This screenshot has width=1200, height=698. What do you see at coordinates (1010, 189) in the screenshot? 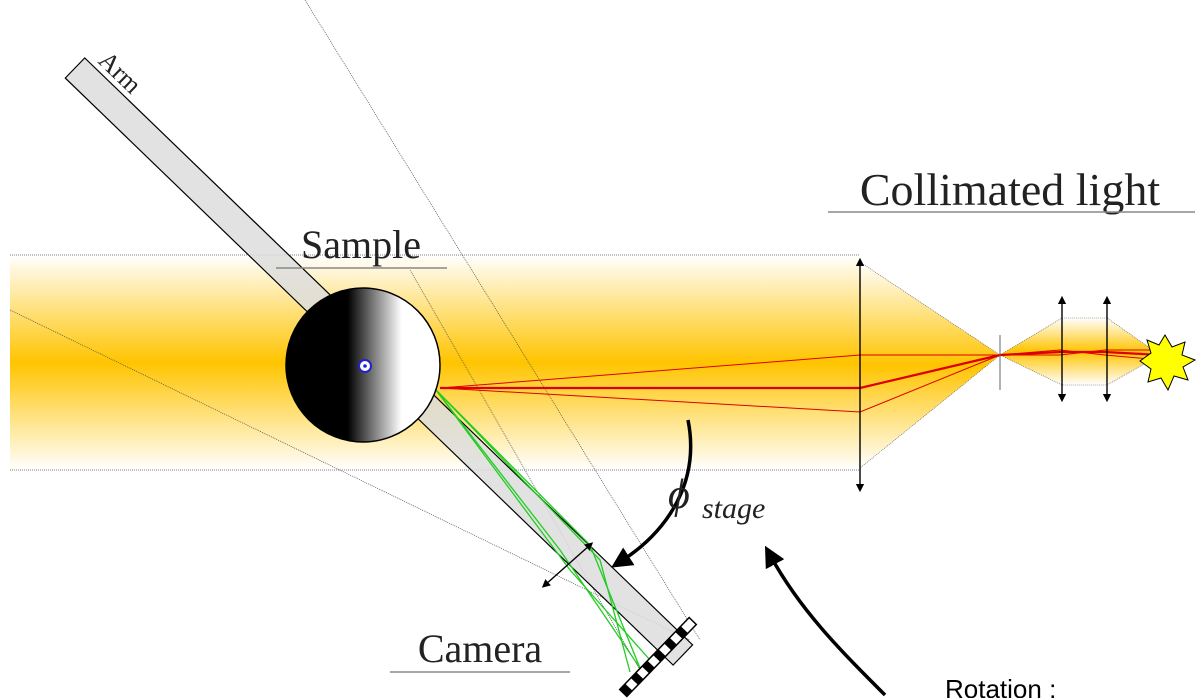
I see `collimated-light-label: Collimated light` at bounding box center [1010, 189].